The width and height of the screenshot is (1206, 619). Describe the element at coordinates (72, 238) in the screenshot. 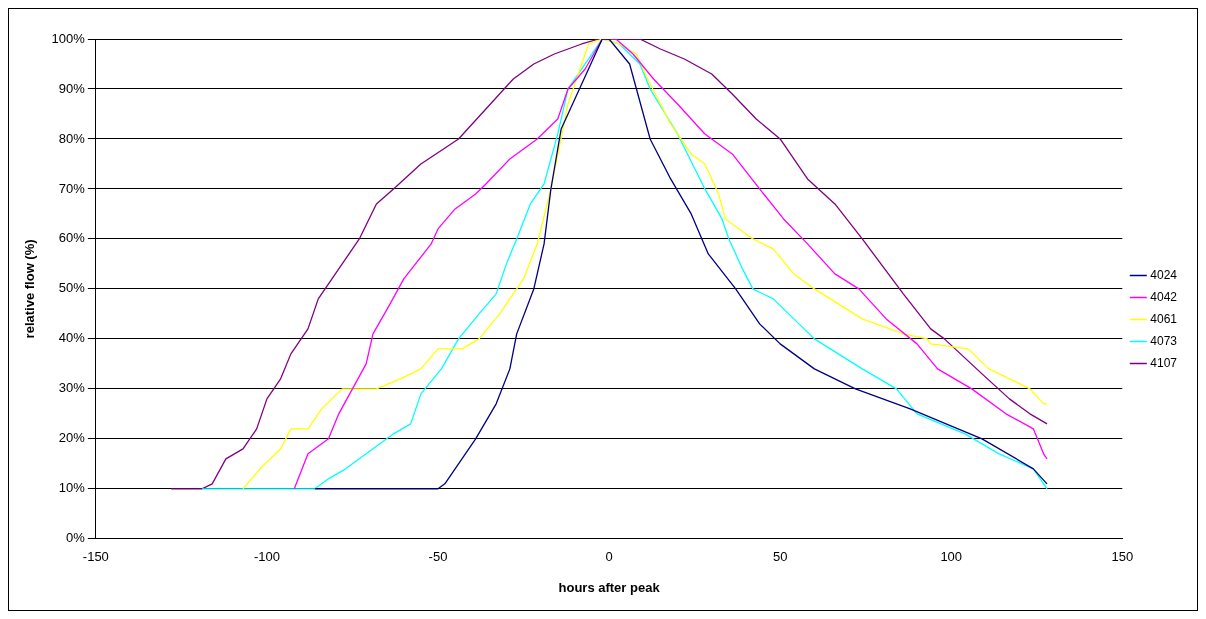

I see `y-tick-label: 60%` at that location.